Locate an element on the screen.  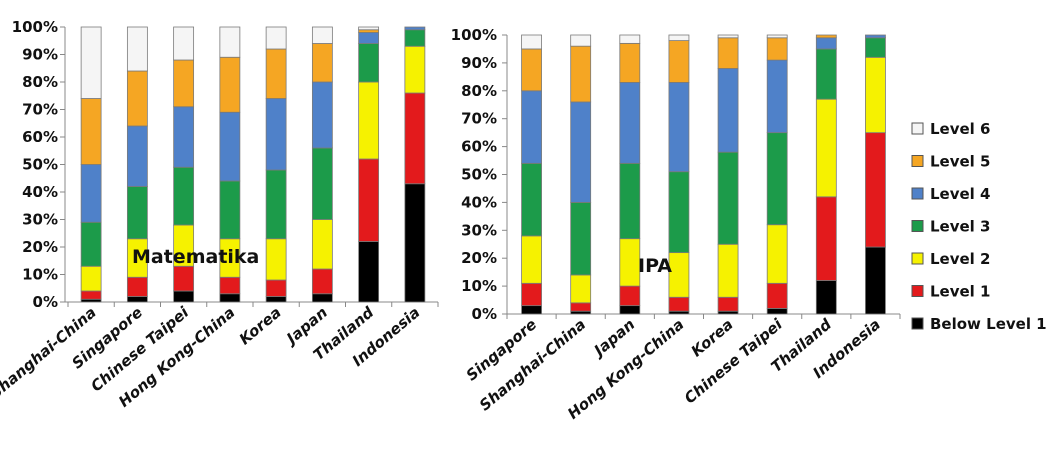
legend-label: Level 4 is located at coordinates (960, 194).